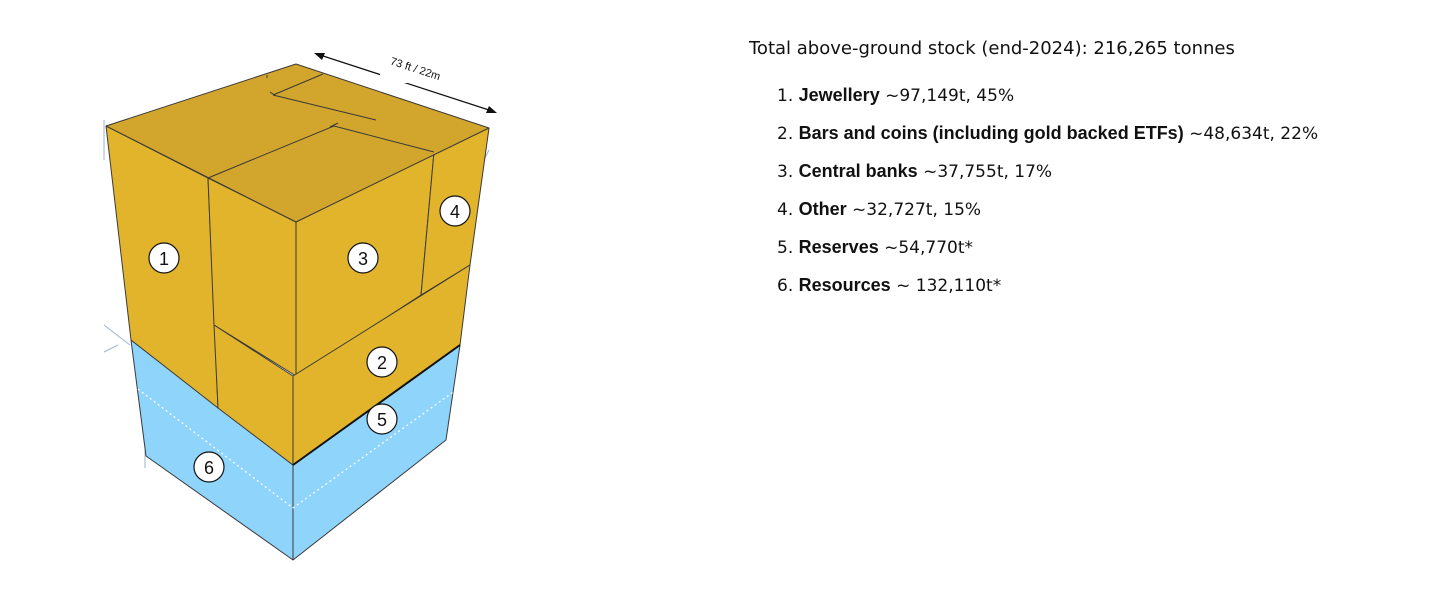 Image resolution: width=1432 pixels, height=592 pixels. I want to click on callout-central-banks: 3, so click(363, 258).